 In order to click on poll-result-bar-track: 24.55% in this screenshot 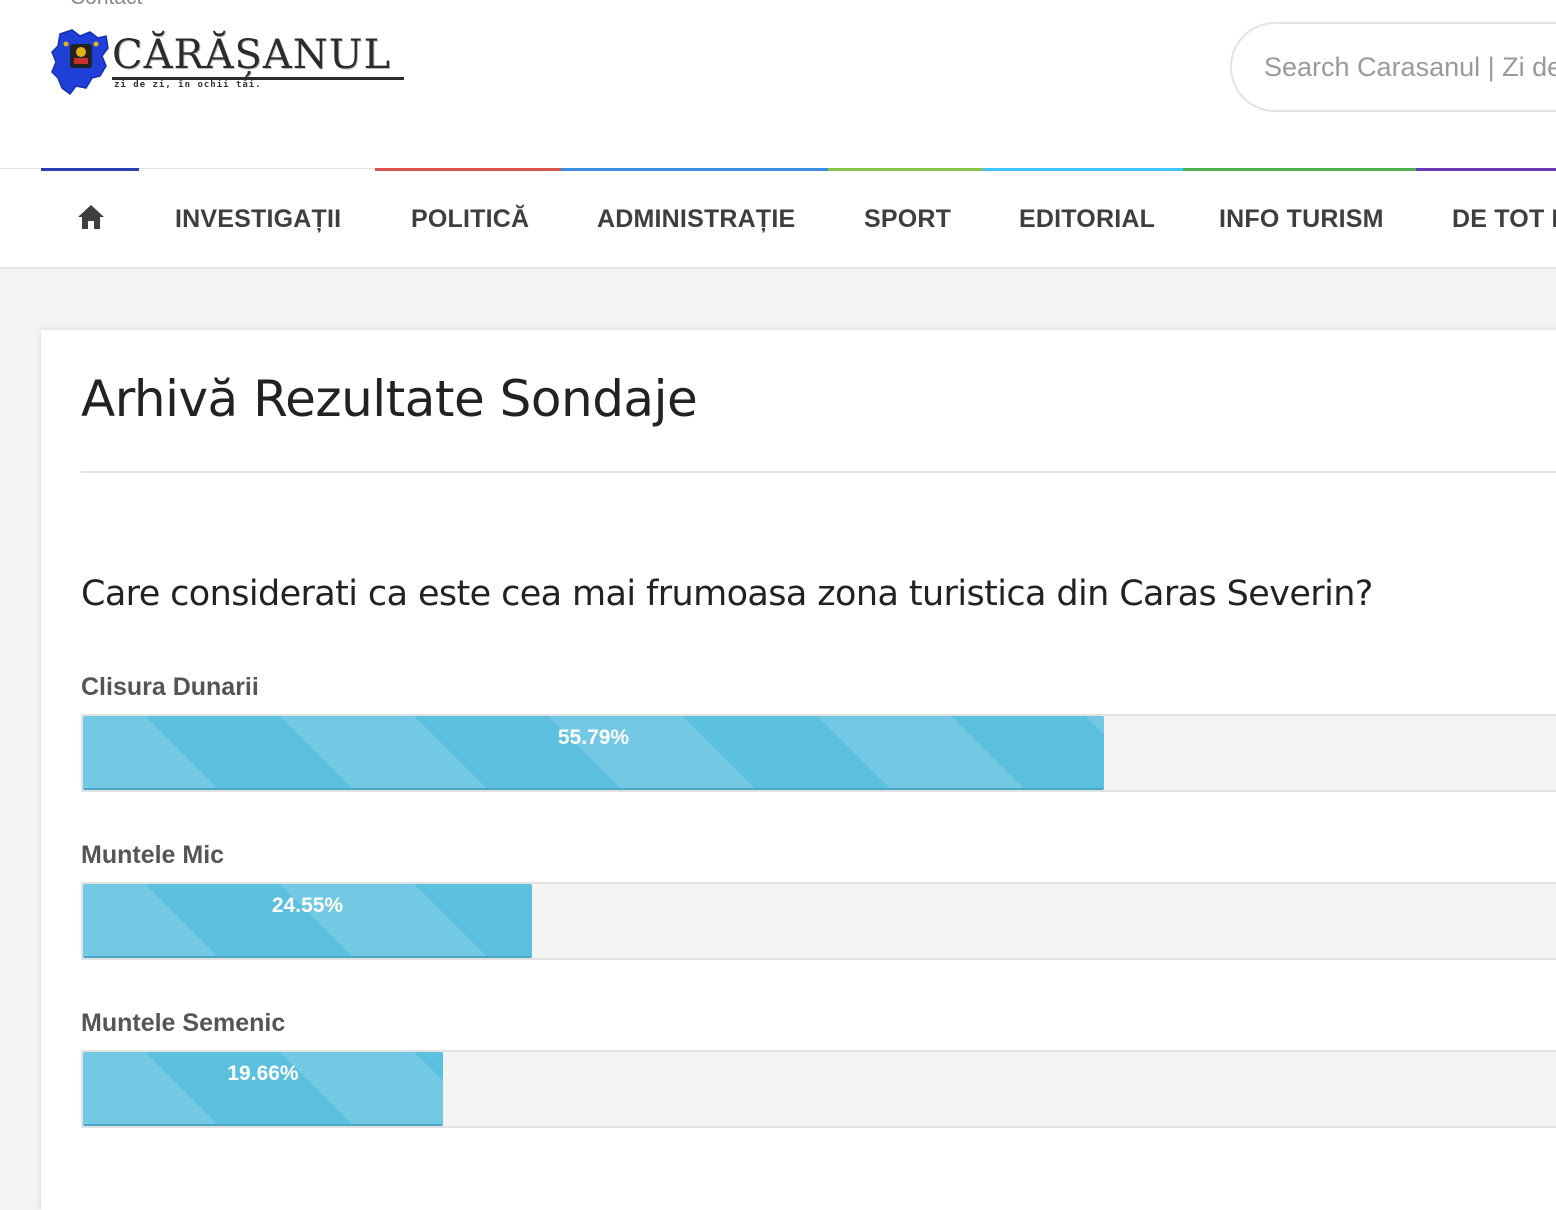, I will do `click(818, 921)`.